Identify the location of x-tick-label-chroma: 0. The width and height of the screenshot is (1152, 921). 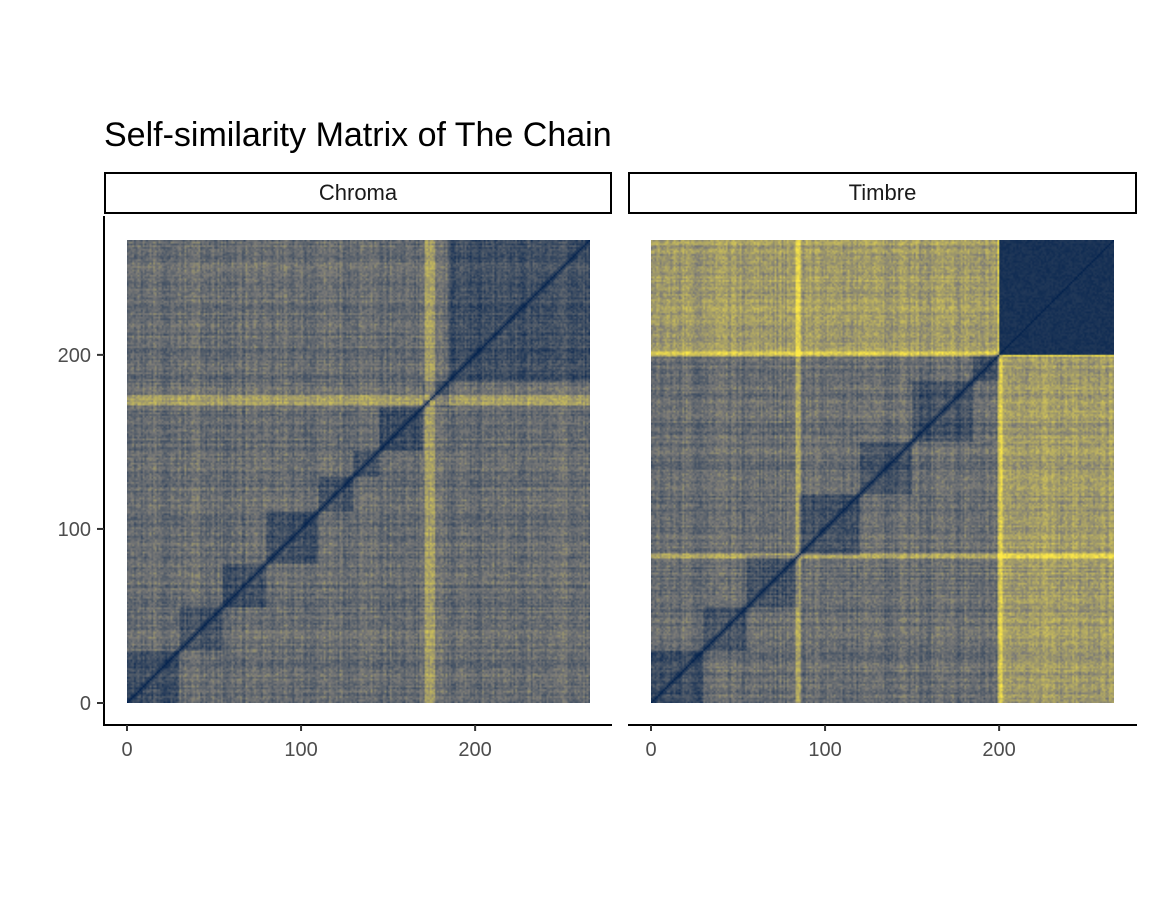
(126, 750).